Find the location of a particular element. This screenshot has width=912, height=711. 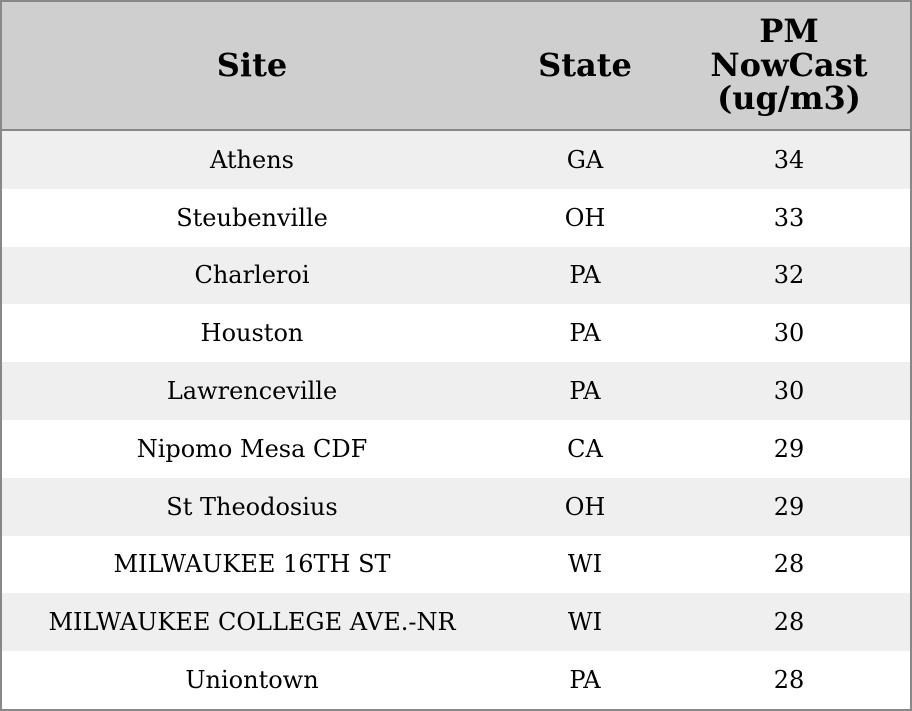

table-row: Athens GA 34 is located at coordinates (456, 159).